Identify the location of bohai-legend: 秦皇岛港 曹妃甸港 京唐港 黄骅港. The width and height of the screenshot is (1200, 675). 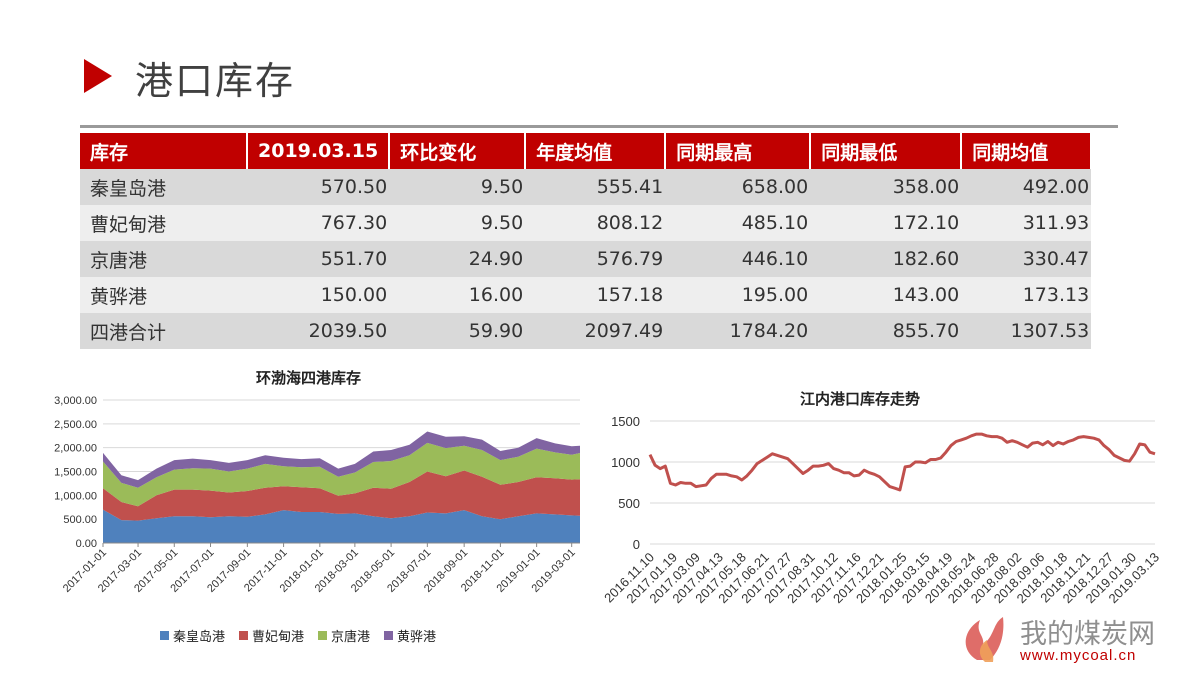
(298, 635).